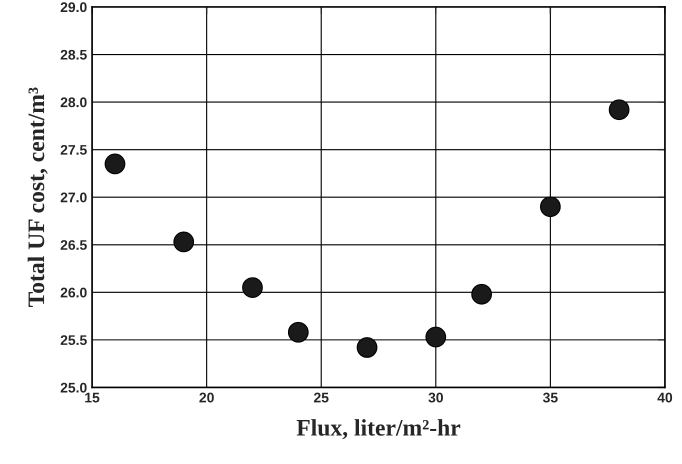 This screenshot has height=464, width=682. Describe the element at coordinates (321, 397) in the screenshot. I see `x-tick-label: 25` at that location.